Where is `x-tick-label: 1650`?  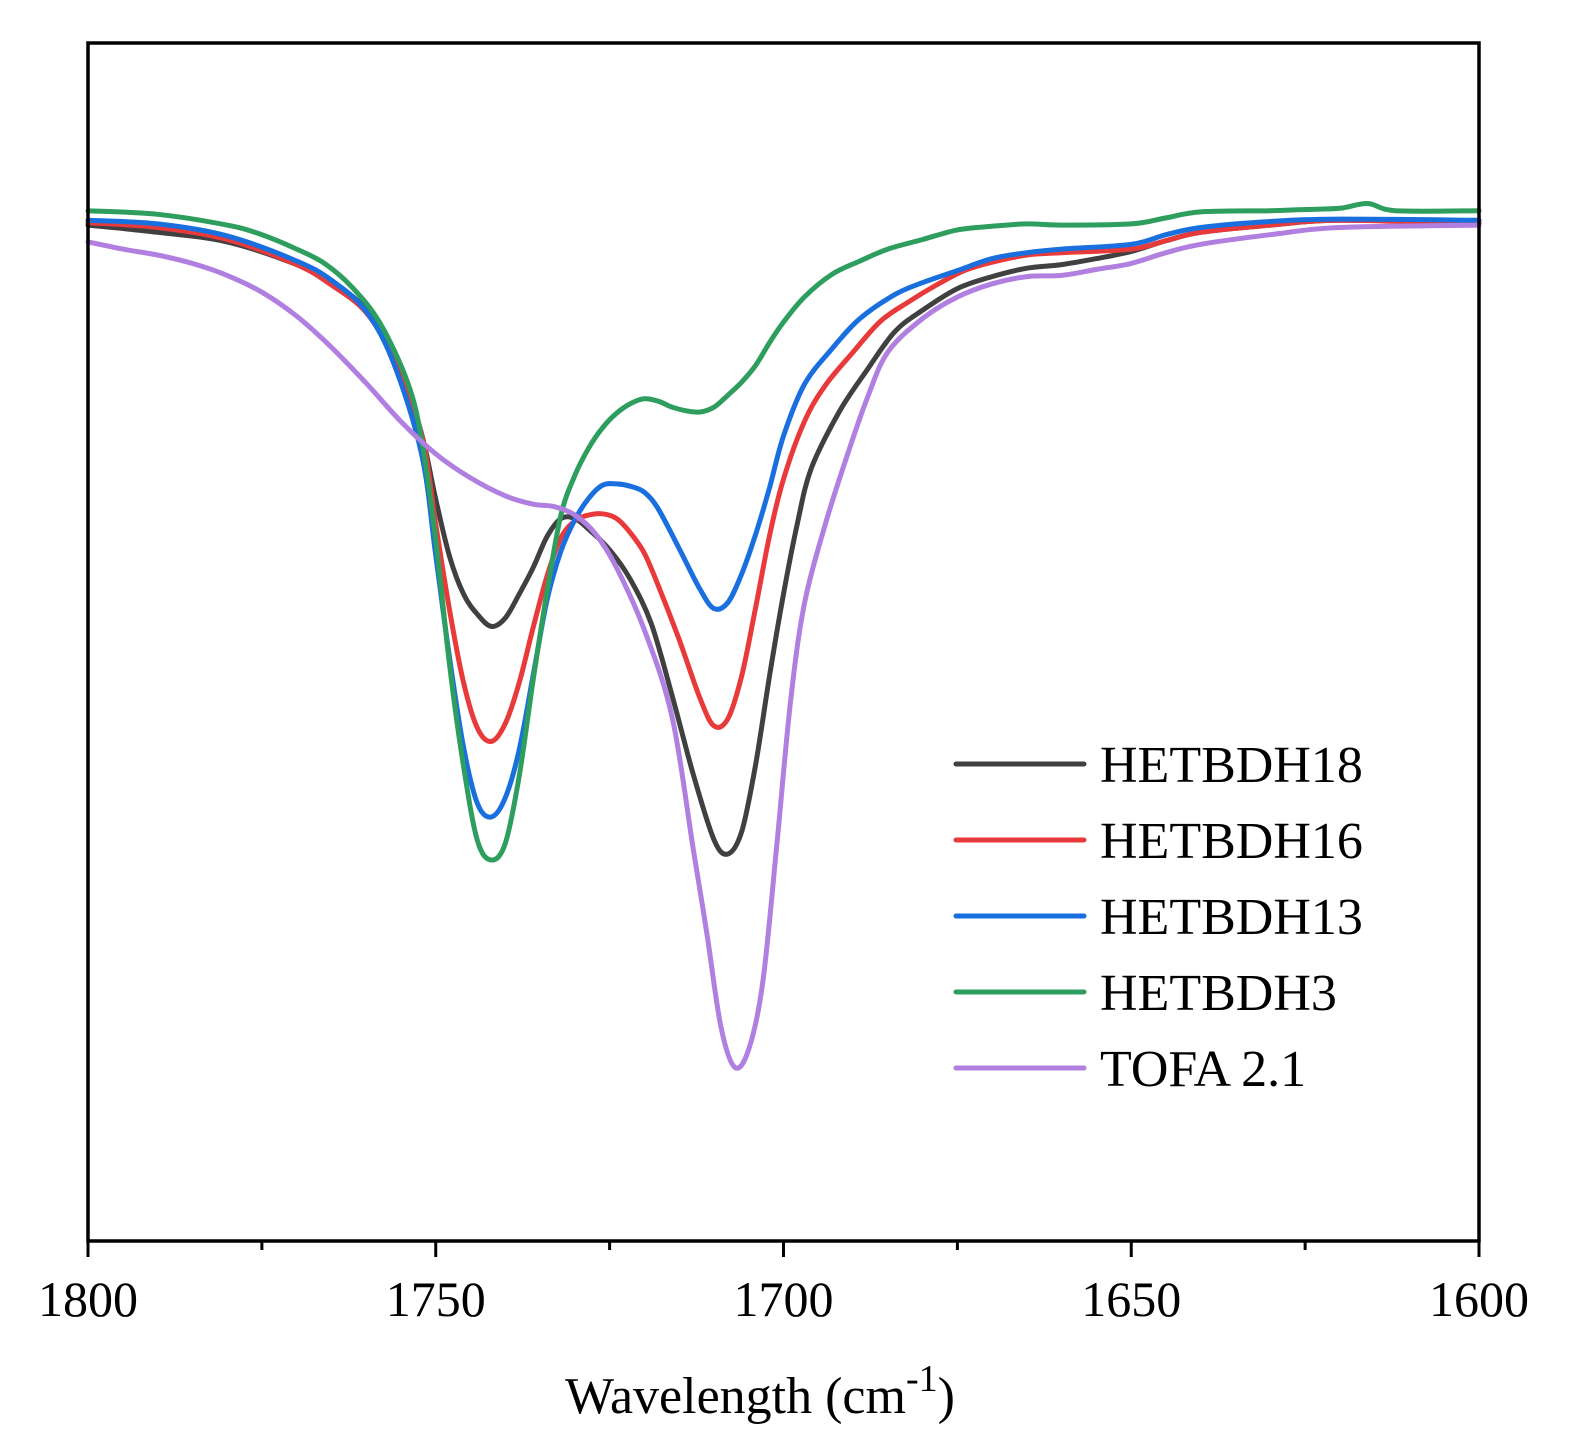
x-tick-label: 1650 is located at coordinates (1131, 1299).